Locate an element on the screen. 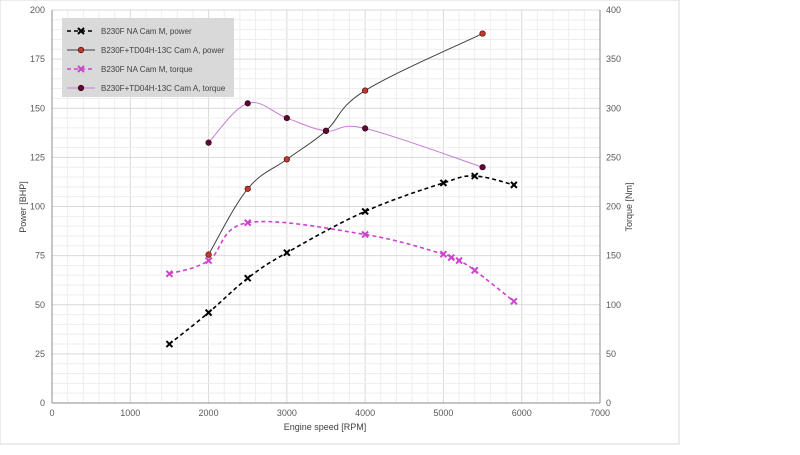 This screenshot has width=800, height=455. legend-label: B230F NA Cam M, torque is located at coordinates (147, 69).